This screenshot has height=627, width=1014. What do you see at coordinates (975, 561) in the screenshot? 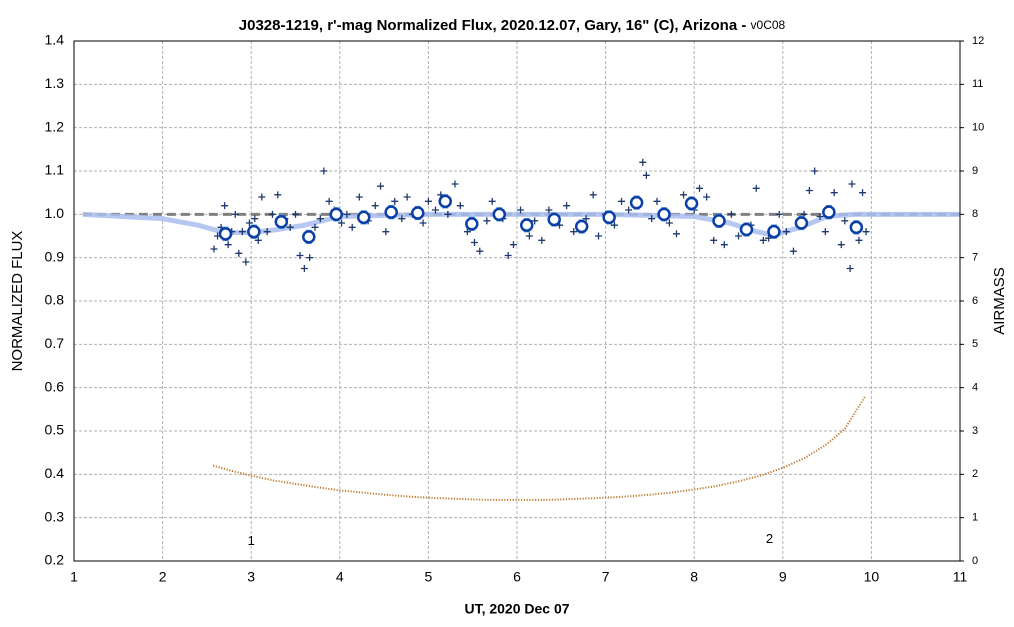
I see `y2-tick-label: 0` at bounding box center [975, 561].